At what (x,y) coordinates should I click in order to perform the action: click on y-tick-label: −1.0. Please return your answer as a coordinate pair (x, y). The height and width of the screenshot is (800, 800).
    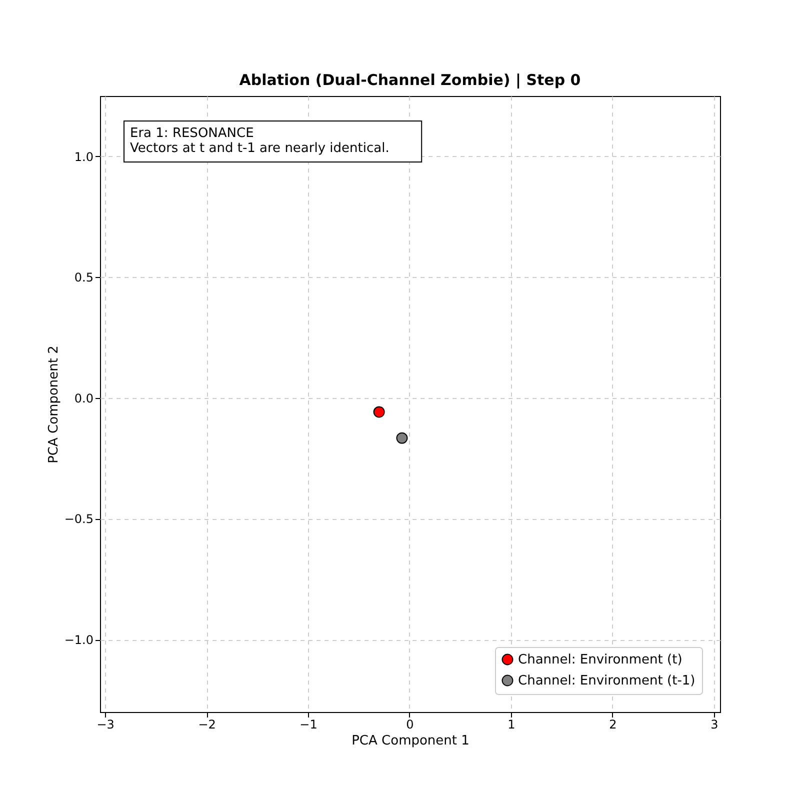
    Looking at the image, I should click on (79, 640).